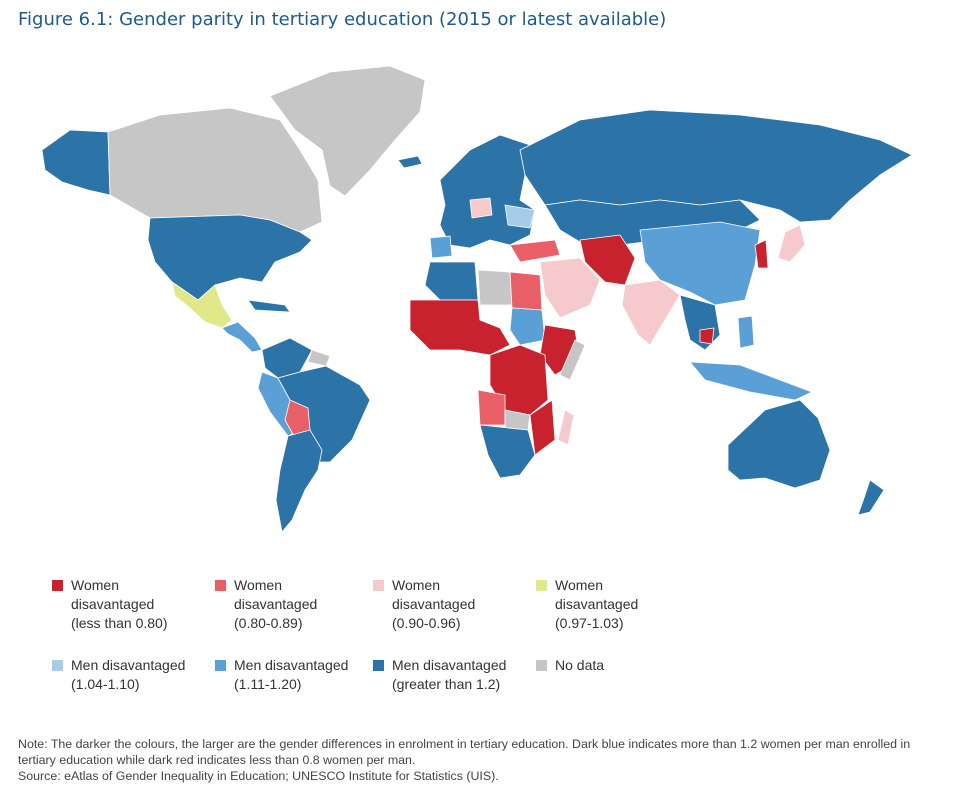 The width and height of the screenshot is (953, 794). Describe the element at coordinates (230, 257) in the screenshot. I see `region-usa` at that location.